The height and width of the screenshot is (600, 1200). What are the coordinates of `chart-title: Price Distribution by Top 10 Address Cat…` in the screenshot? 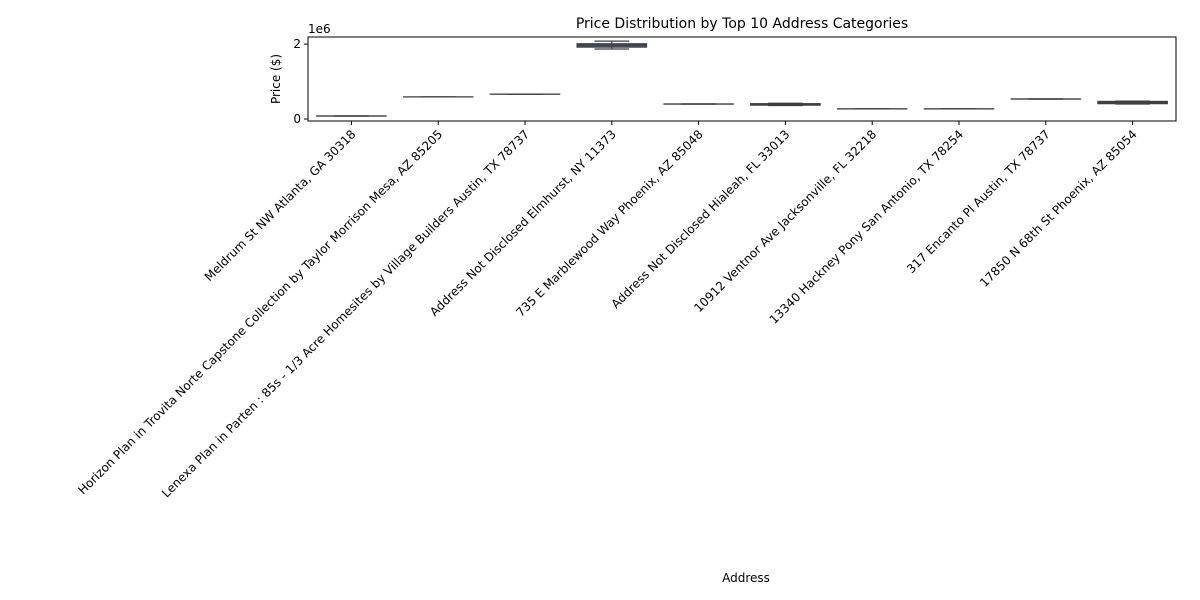 It's located at (742, 24).